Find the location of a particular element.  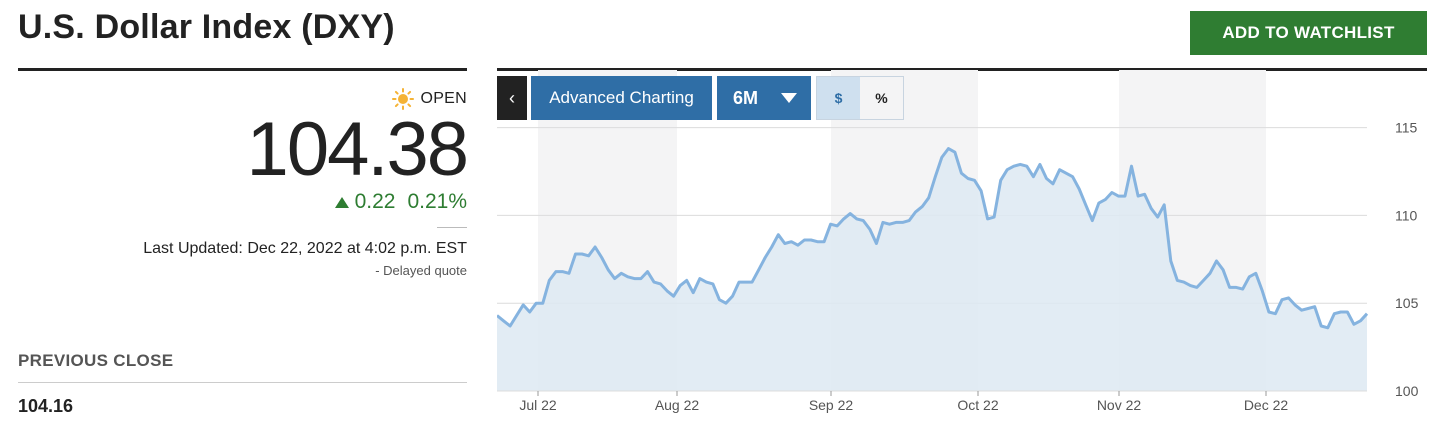

y-tick-label: 105 is located at coordinates (1407, 303).